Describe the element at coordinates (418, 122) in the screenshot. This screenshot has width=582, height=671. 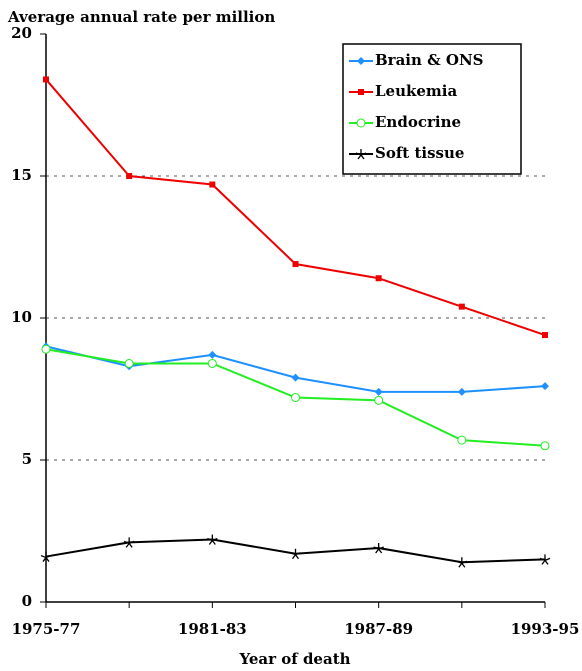
I see `legend-label: Endocrine` at that location.